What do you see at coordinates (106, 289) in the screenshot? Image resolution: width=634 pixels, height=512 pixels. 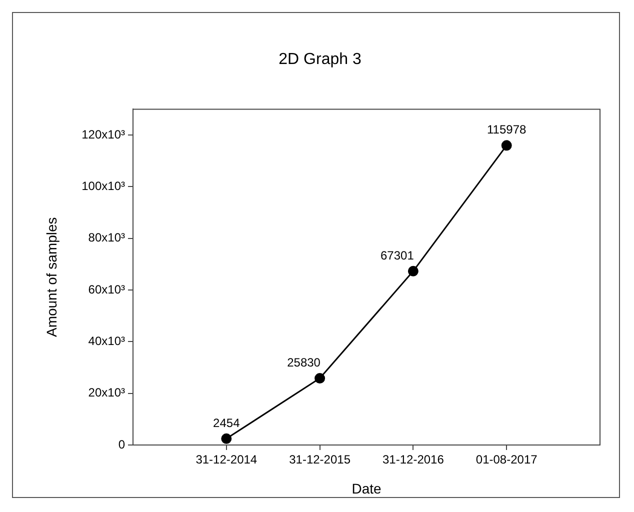 I see `y-tick-label: 60x10³` at bounding box center [106, 289].